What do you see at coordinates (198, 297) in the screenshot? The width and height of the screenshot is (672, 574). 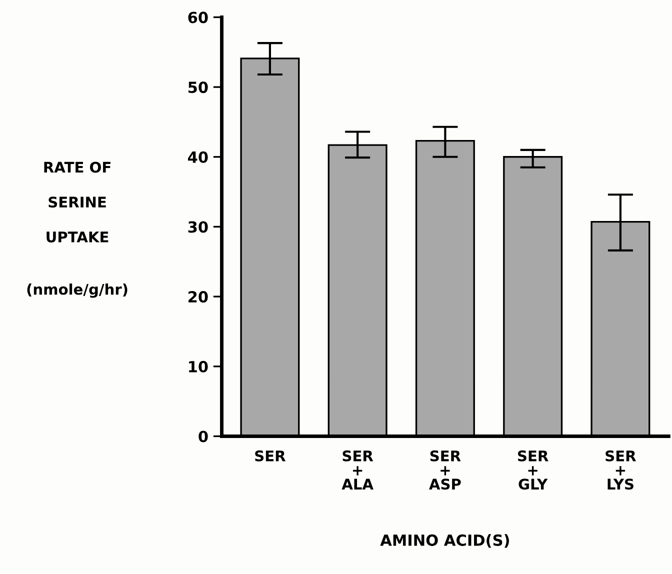 I see `y-tick-label: 20` at bounding box center [198, 297].